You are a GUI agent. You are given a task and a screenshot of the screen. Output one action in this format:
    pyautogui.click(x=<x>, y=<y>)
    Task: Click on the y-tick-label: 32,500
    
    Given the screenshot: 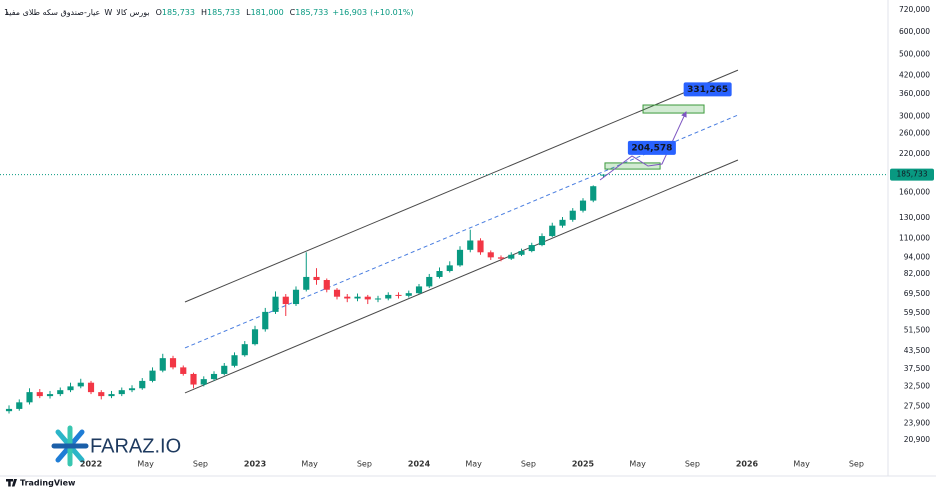 What is the action you would take?
    pyautogui.click(x=917, y=385)
    